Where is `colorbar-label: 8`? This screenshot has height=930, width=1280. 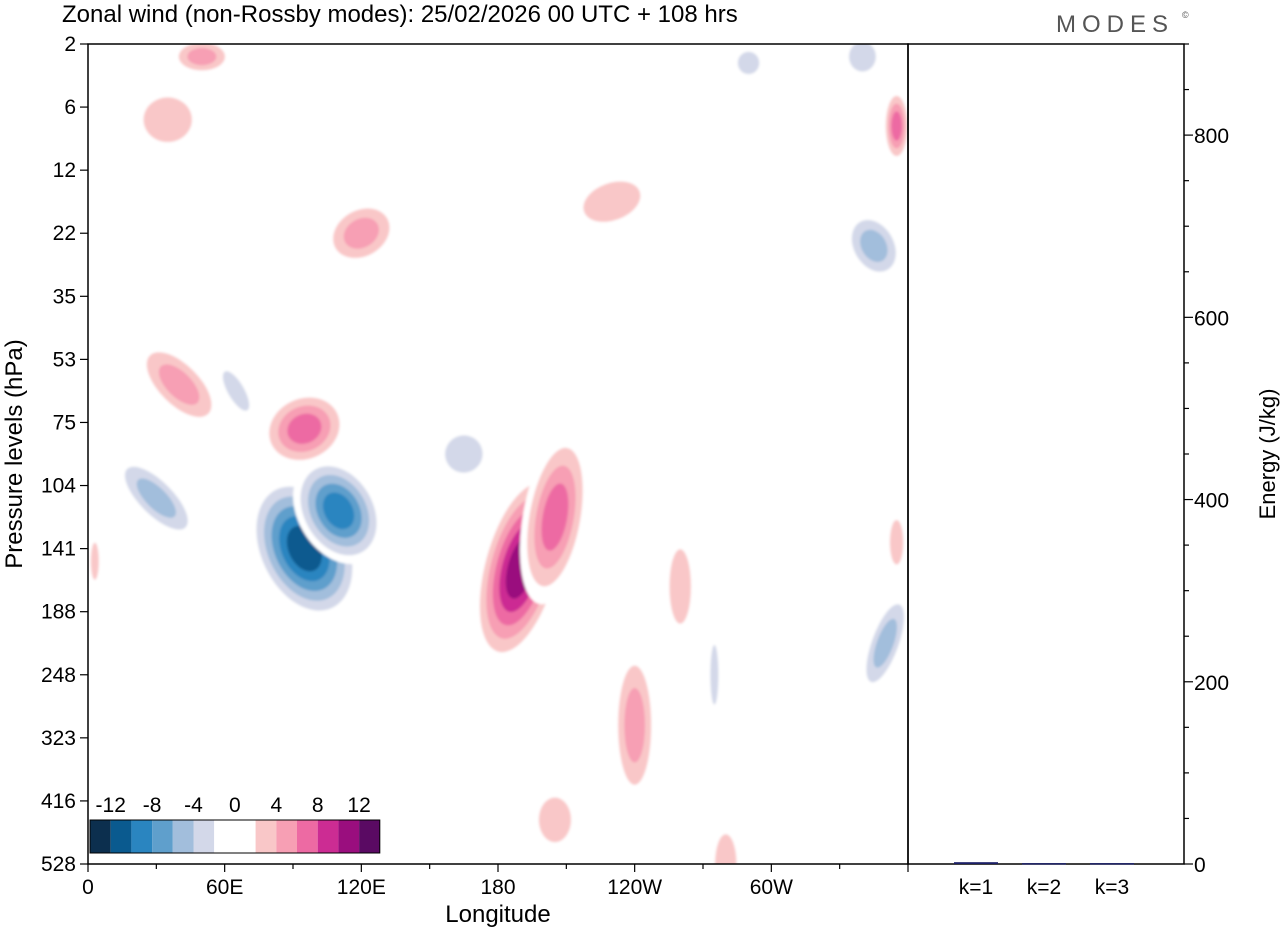
colorbar-label: 8 is located at coordinates (318, 805).